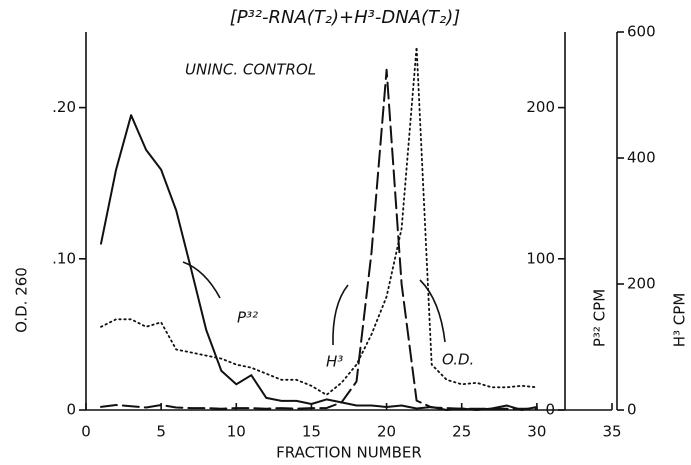 The width and height of the screenshot is (691, 465). I want to click on y-axis-label: O.D. 260, so click(22, 300).